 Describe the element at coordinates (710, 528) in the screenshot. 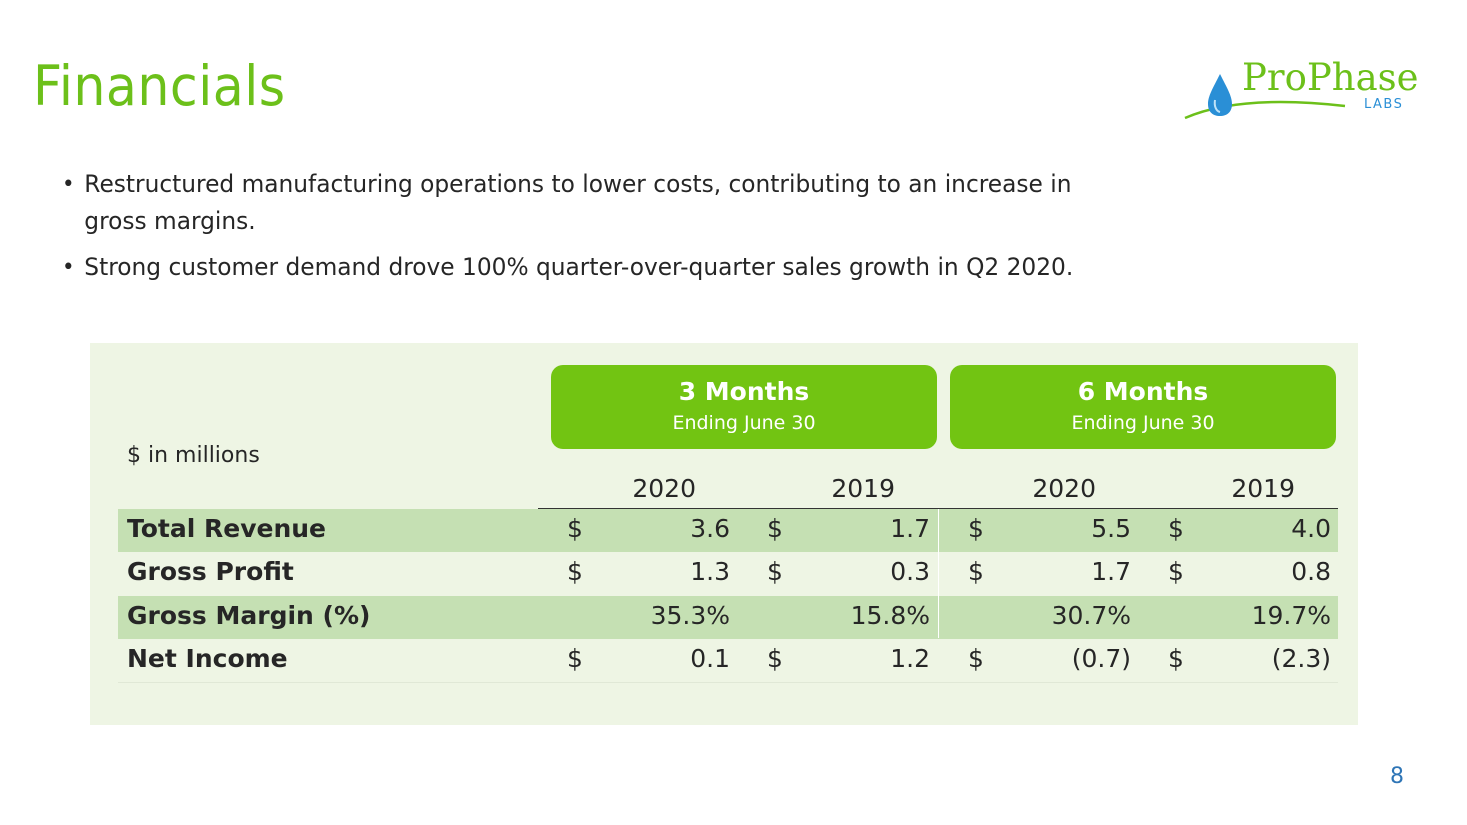

I see `cell-value: 3.6` at that location.